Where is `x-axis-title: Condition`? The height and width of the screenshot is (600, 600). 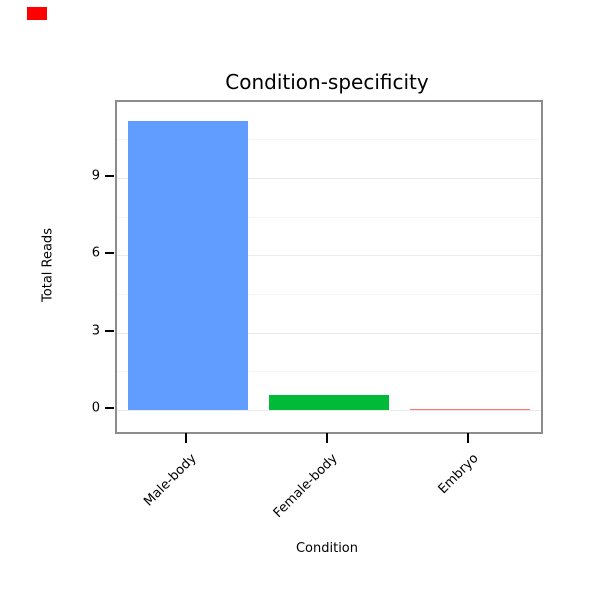 x-axis-title: Condition is located at coordinates (327, 548).